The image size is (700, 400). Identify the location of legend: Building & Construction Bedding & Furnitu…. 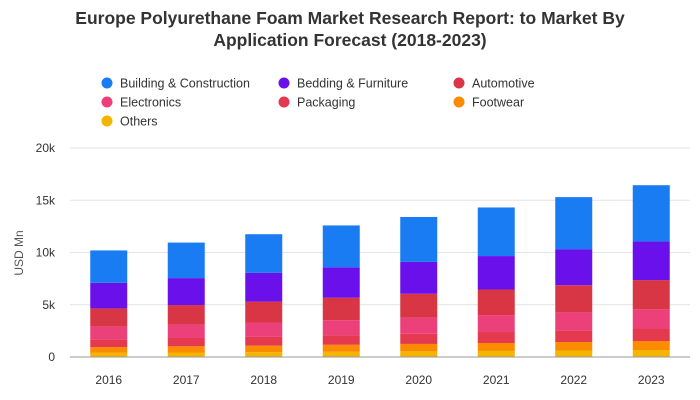
(318, 103).